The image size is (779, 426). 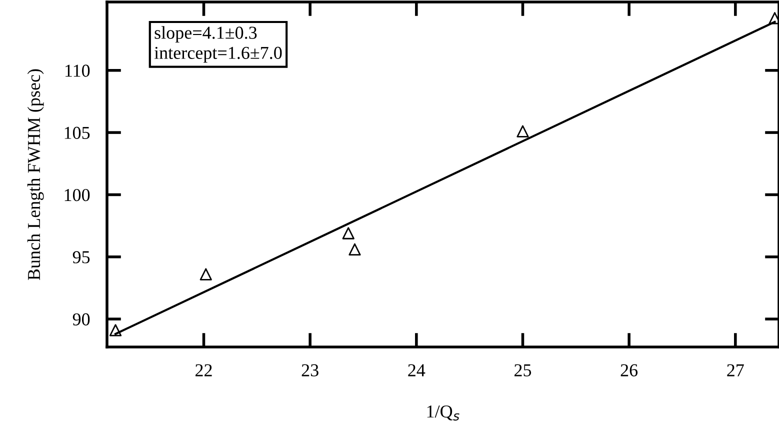 I want to click on y-tick-label: 105, so click(x=77, y=132).